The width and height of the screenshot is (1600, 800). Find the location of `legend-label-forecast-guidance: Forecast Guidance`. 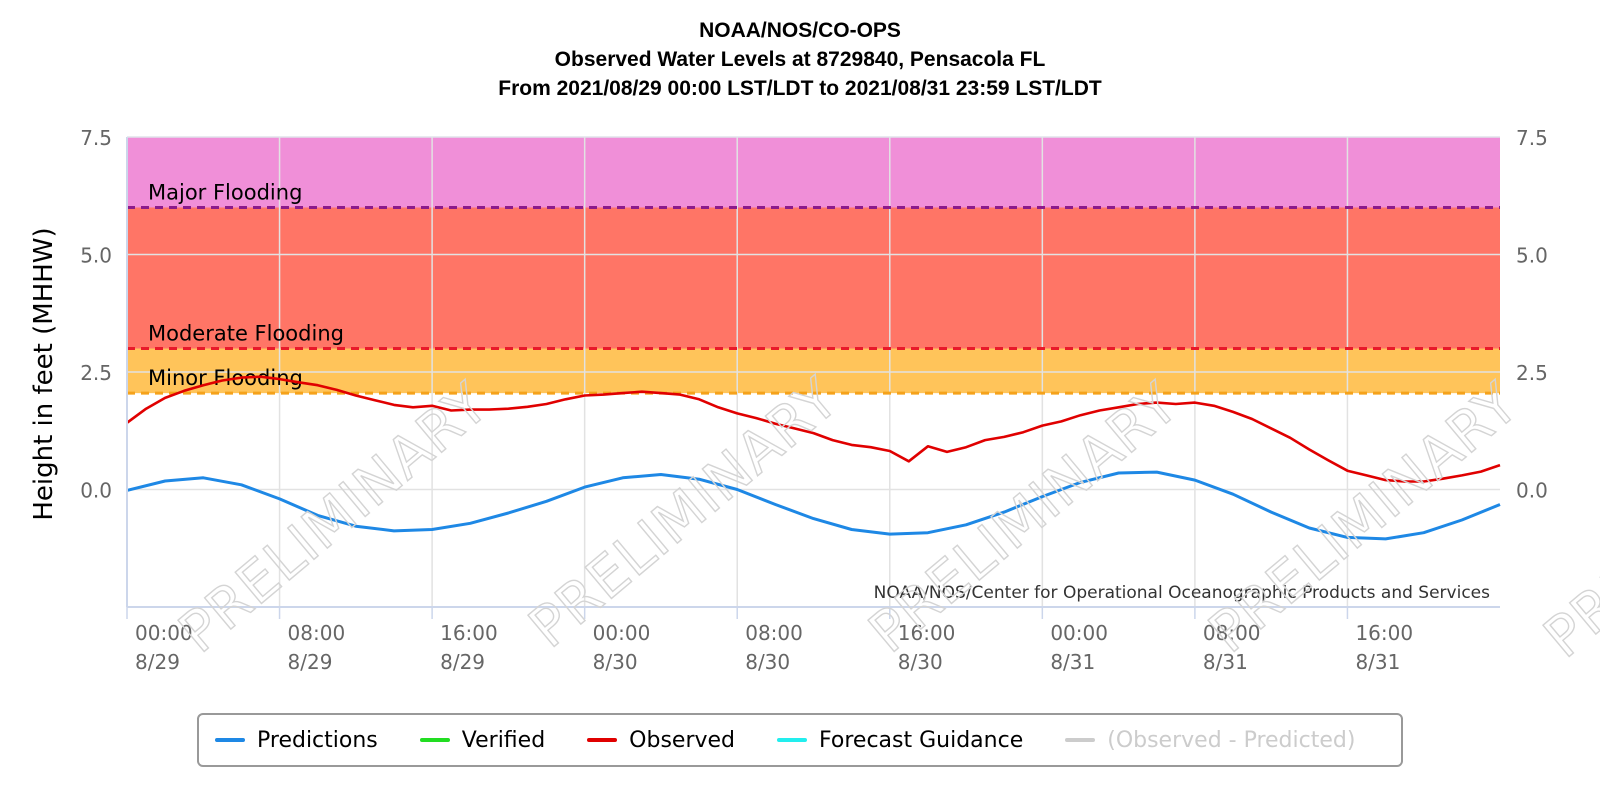

legend-label-forecast-guidance: Forecast Guidance is located at coordinates (921, 740).